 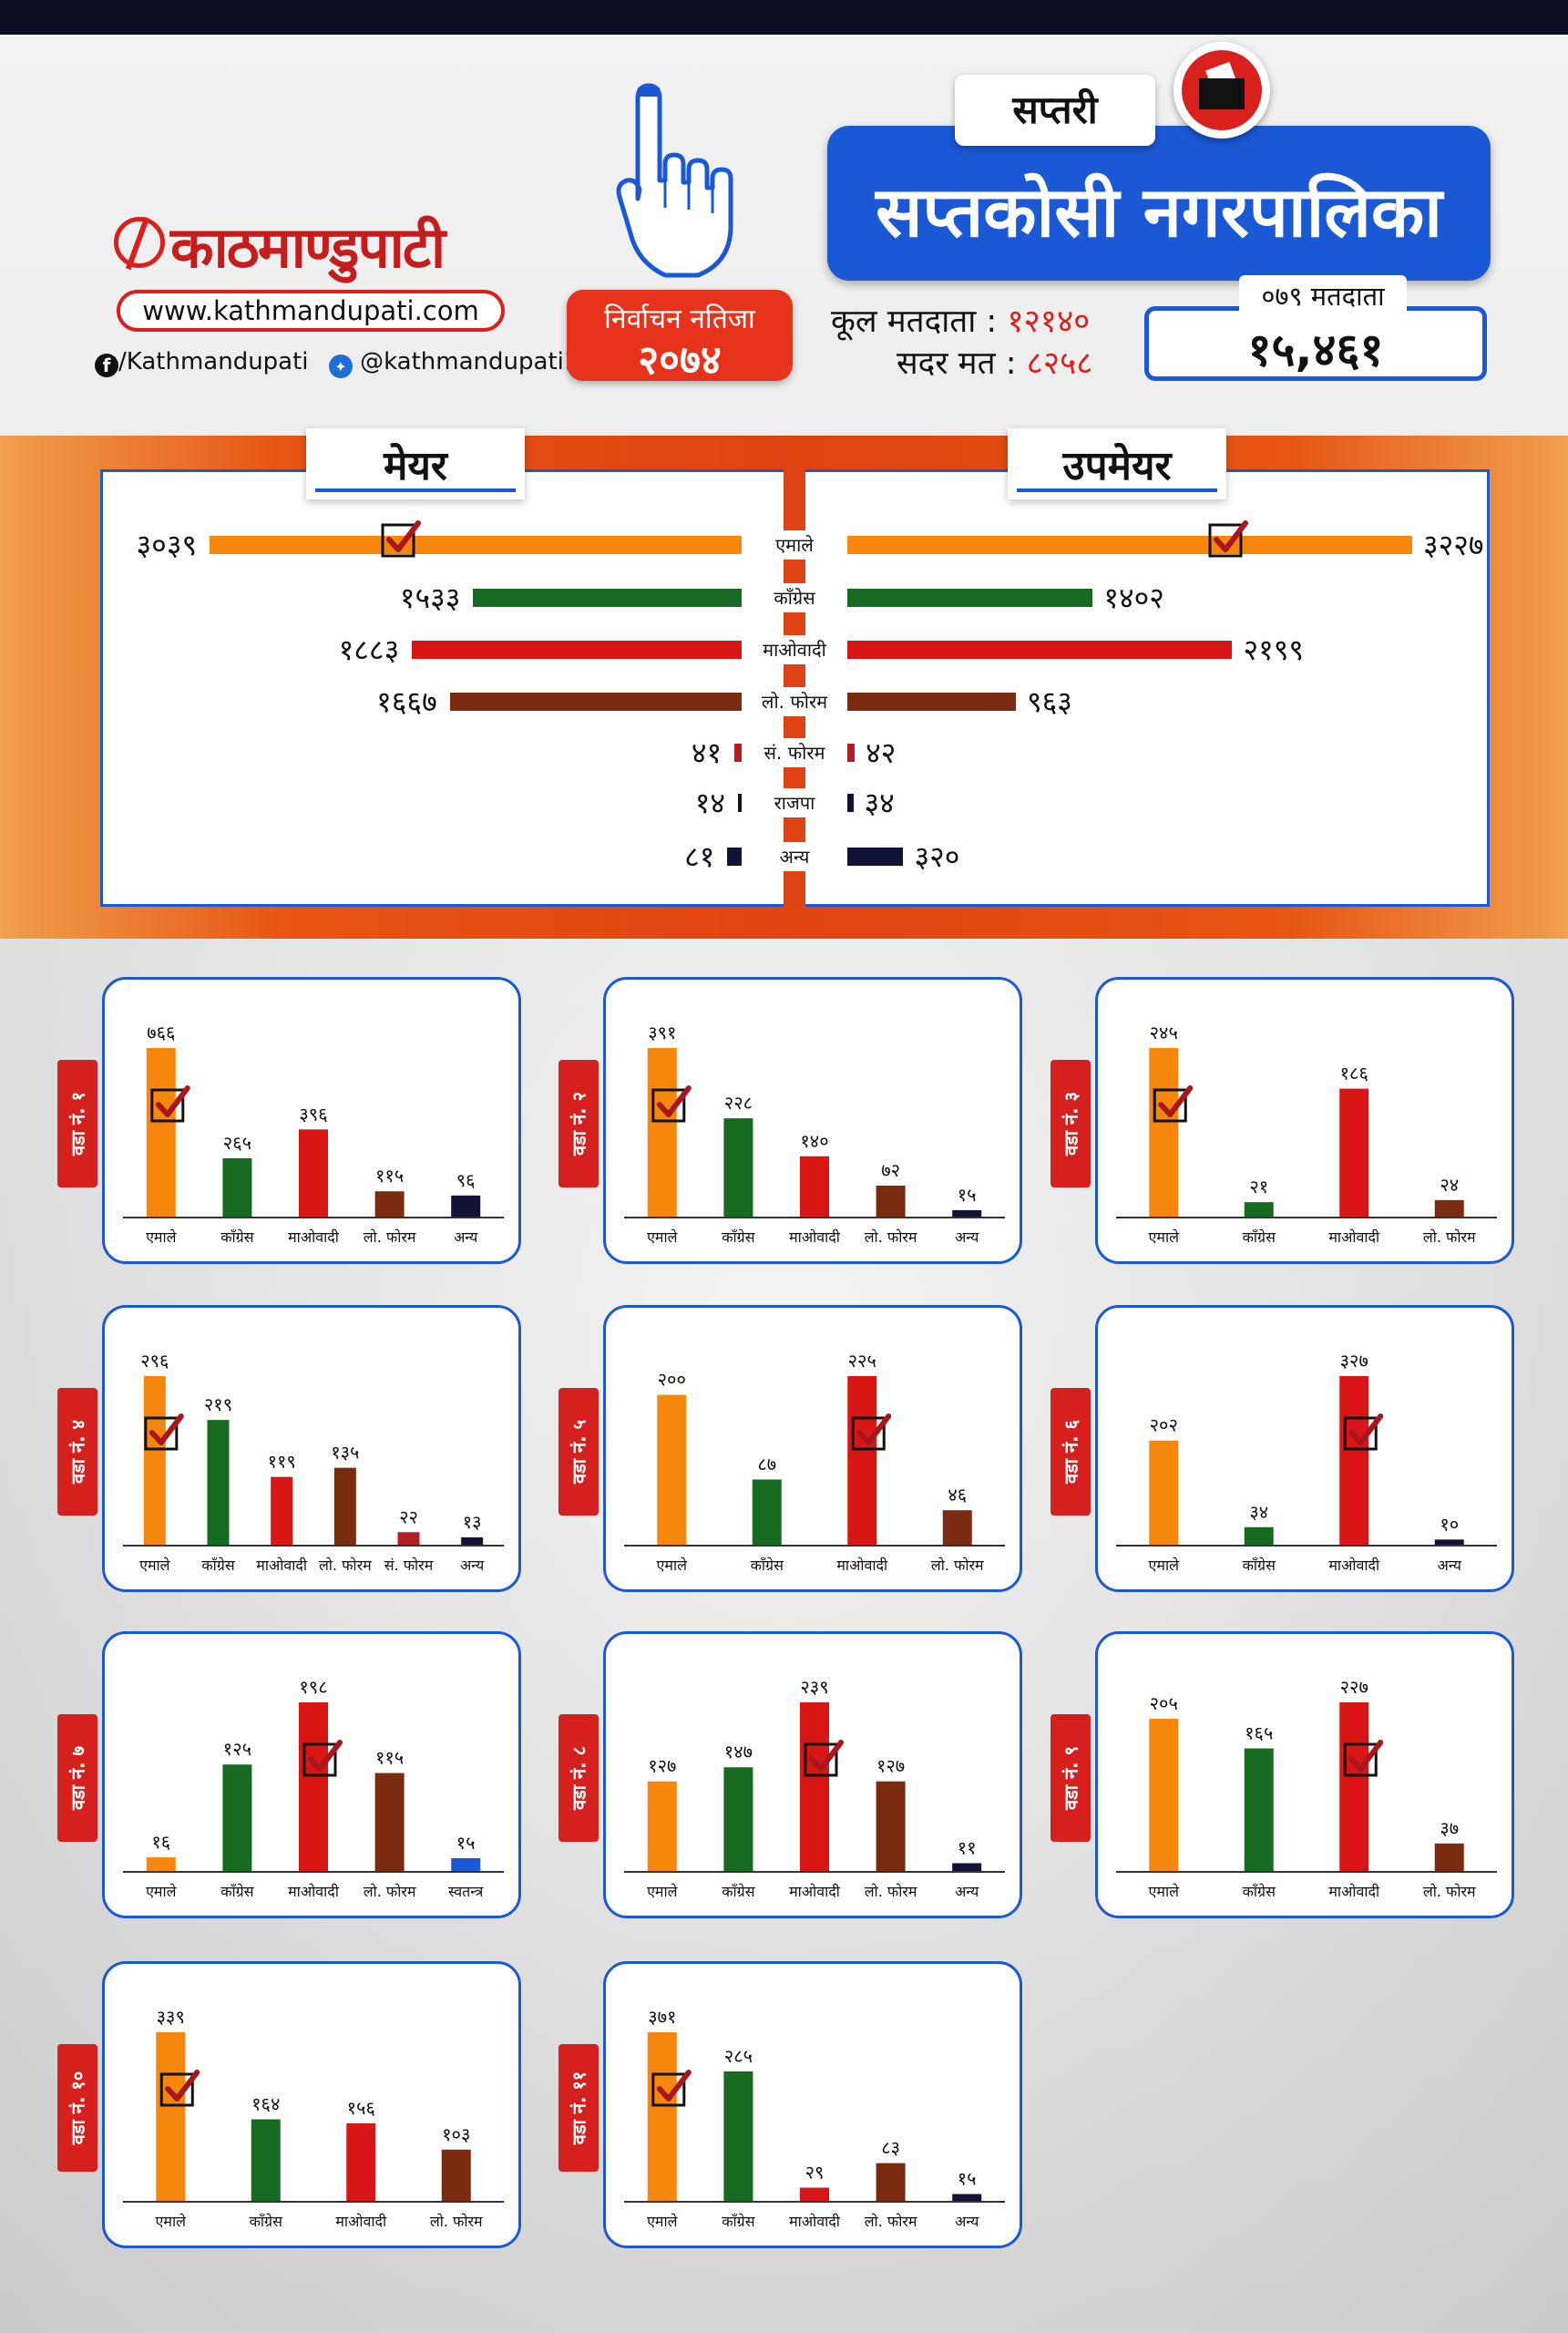 What do you see at coordinates (1133, 598) in the screenshot?
I see `deputy-mayor-value-label: १४०२` at bounding box center [1133, 598].